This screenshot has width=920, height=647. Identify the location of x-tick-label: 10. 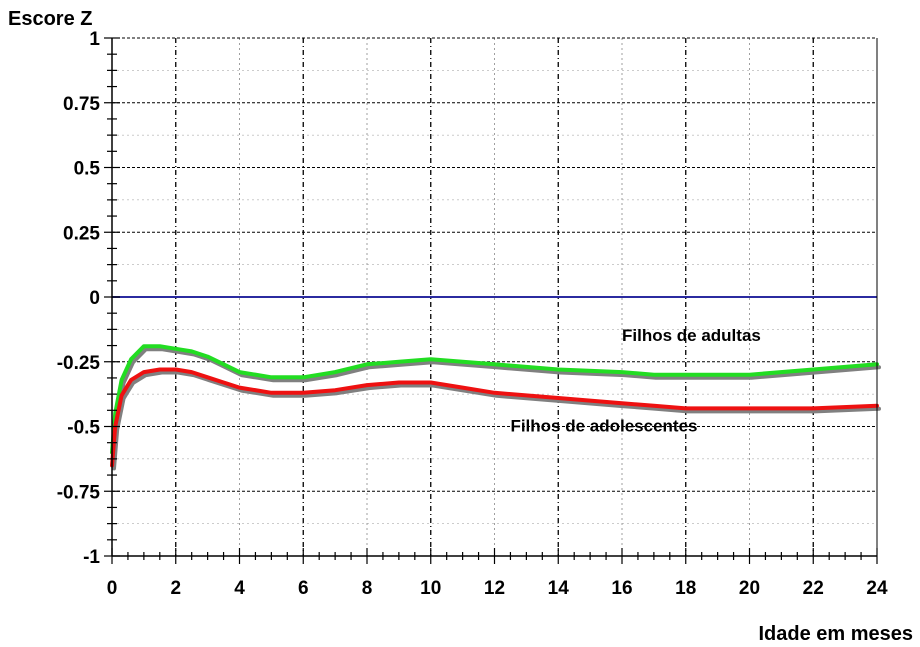
(430, 588).